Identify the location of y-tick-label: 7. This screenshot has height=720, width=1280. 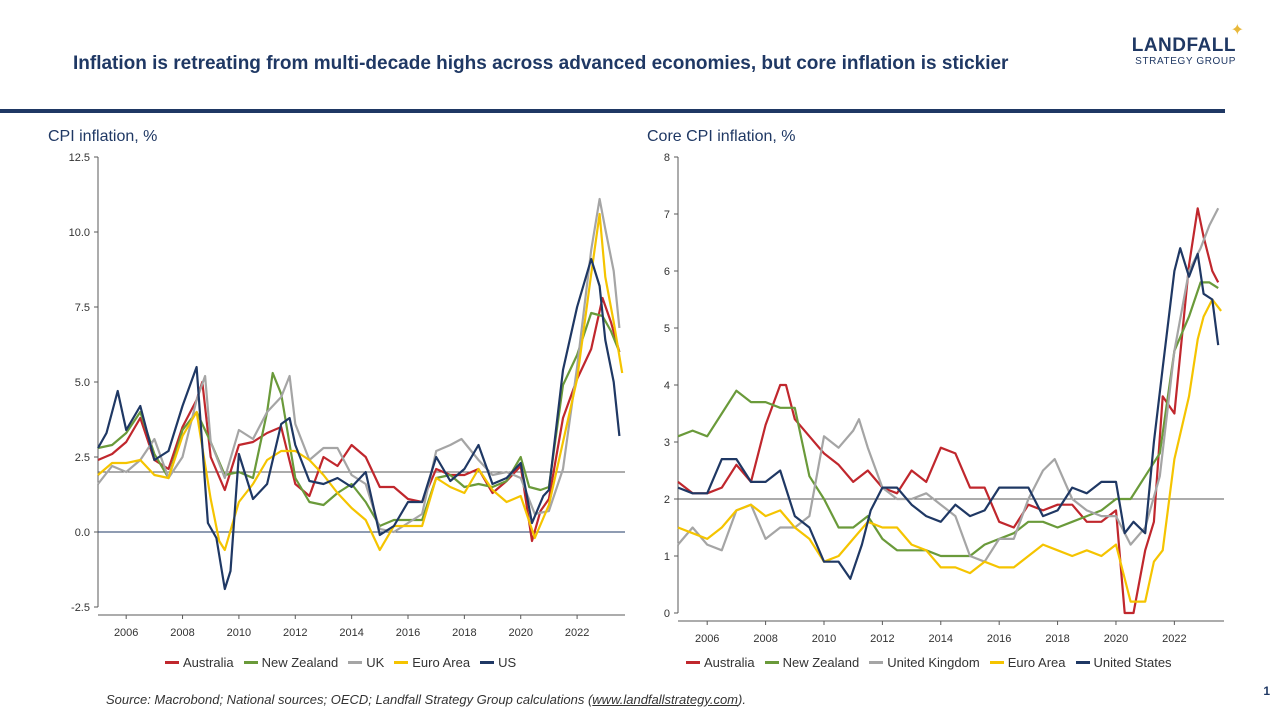
(667, 215).